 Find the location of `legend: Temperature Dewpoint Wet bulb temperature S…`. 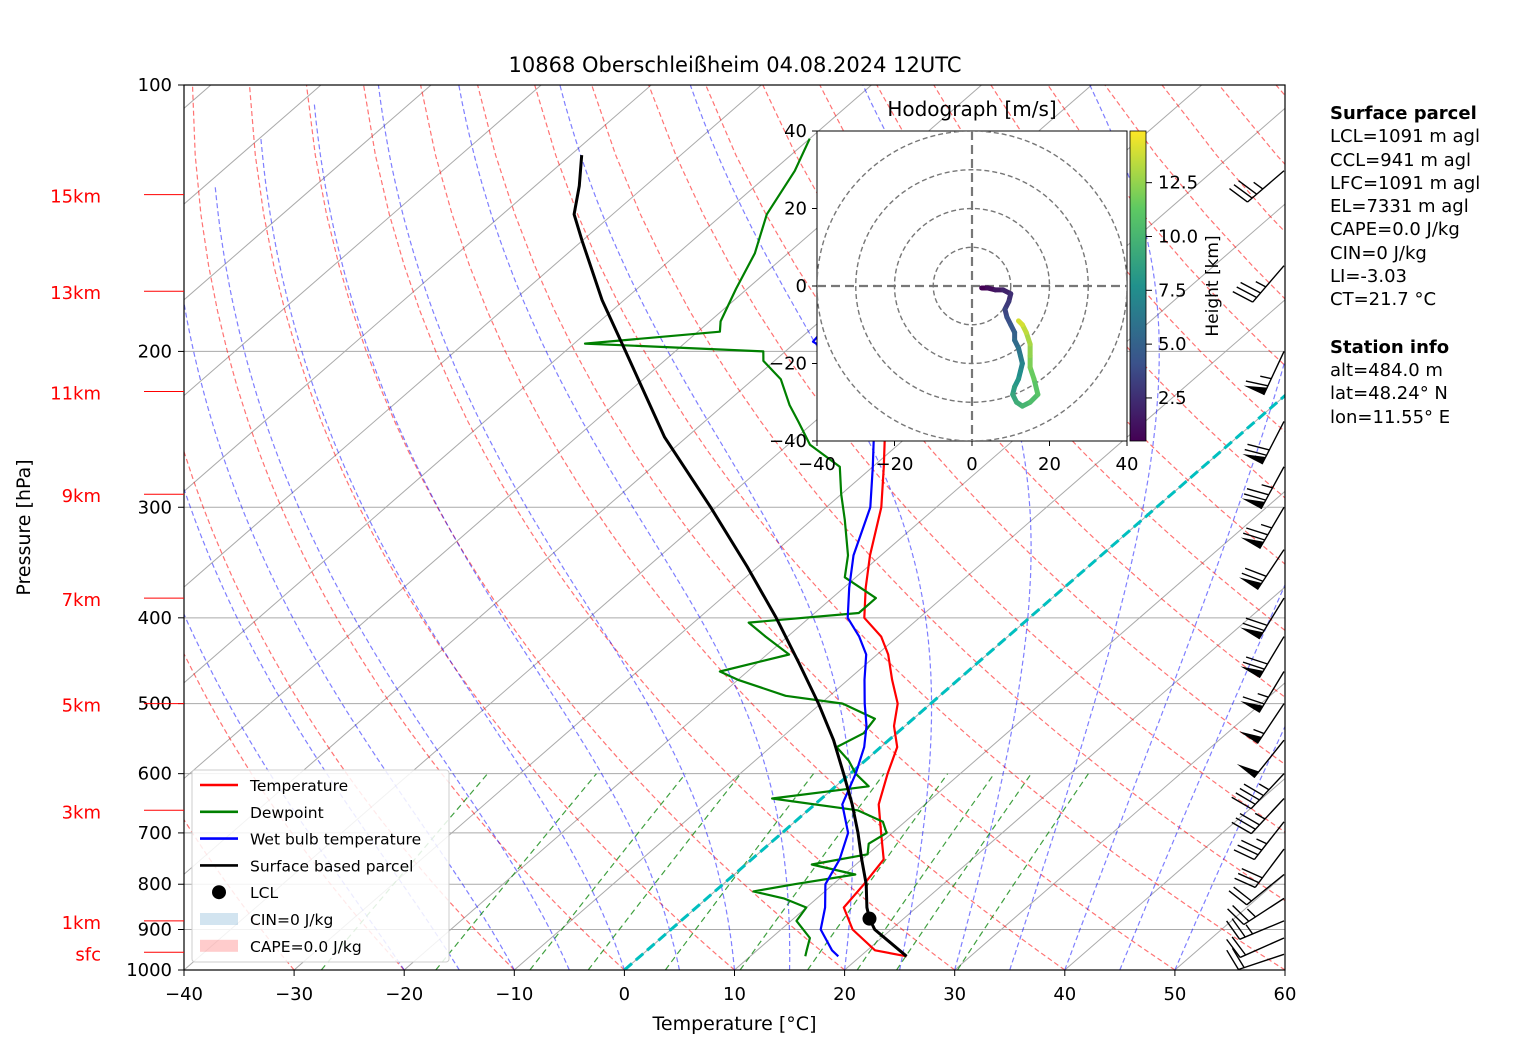

legend: Temperature Dewpoint Wet bulb temperature S… is located at coordinates (320, 866).